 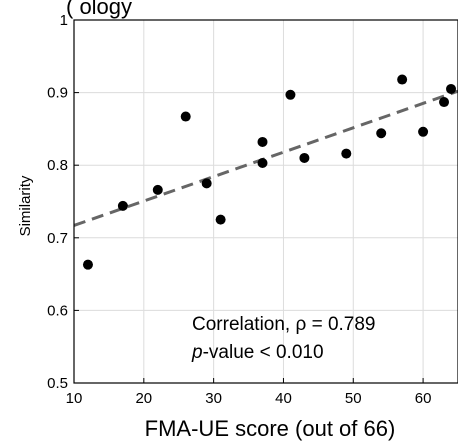 What do you see at coordinates (213, 398) in the screenshot?
I see `x-tick-label: 30` at bounding box center [213, 398].